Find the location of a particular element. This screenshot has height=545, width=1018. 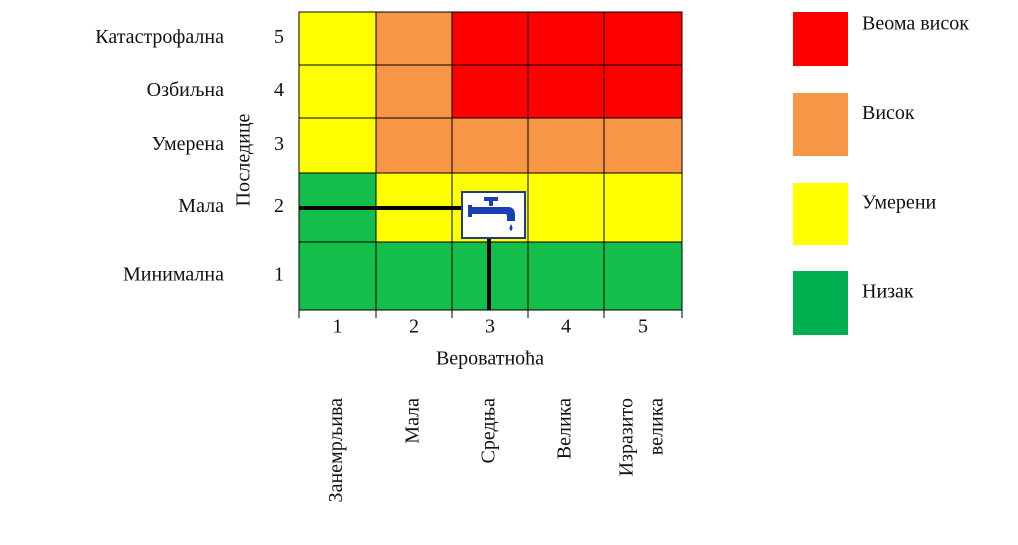

column-number: 4 is located at coordinates (566, 327).